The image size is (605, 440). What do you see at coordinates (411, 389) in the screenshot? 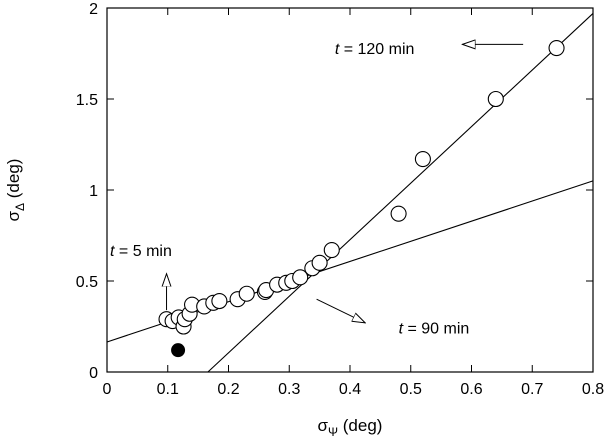
I see `x-tick-label: 0.5` at bounding box center [411, 389].